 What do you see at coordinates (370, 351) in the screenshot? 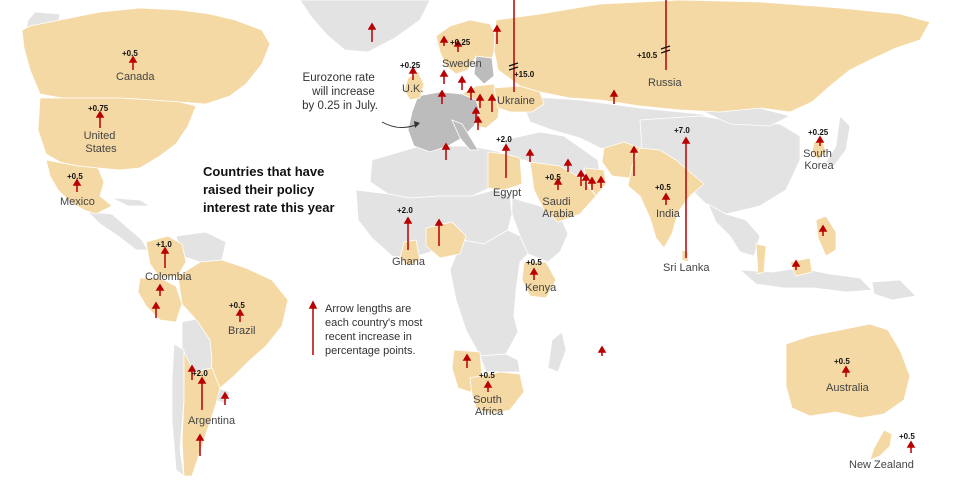
I see `legend-line4: percentage points.` at bounding box center [370, 351].